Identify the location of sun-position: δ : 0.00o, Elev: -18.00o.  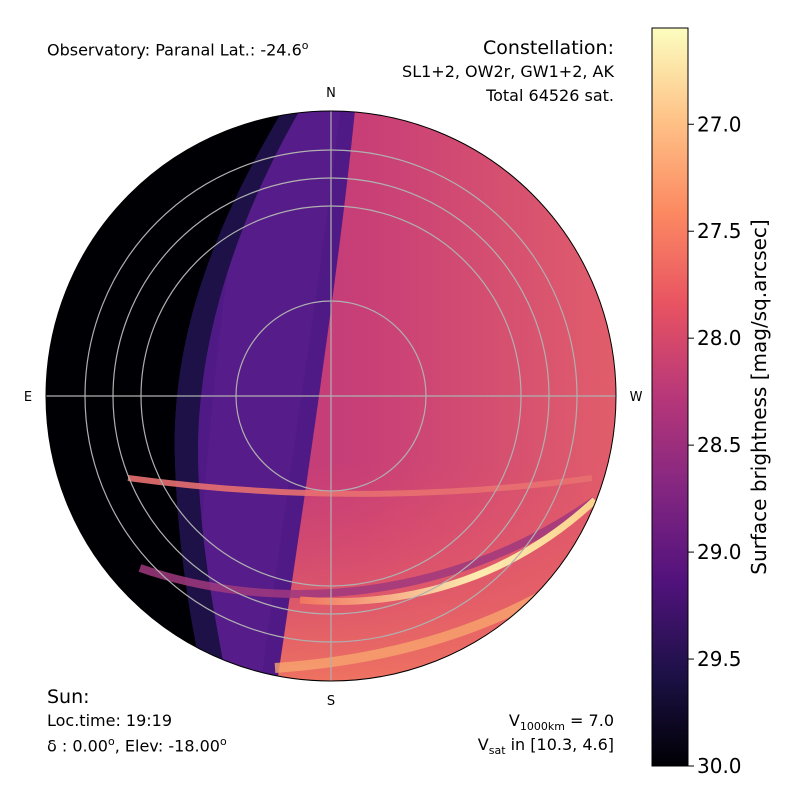
(137, 745).